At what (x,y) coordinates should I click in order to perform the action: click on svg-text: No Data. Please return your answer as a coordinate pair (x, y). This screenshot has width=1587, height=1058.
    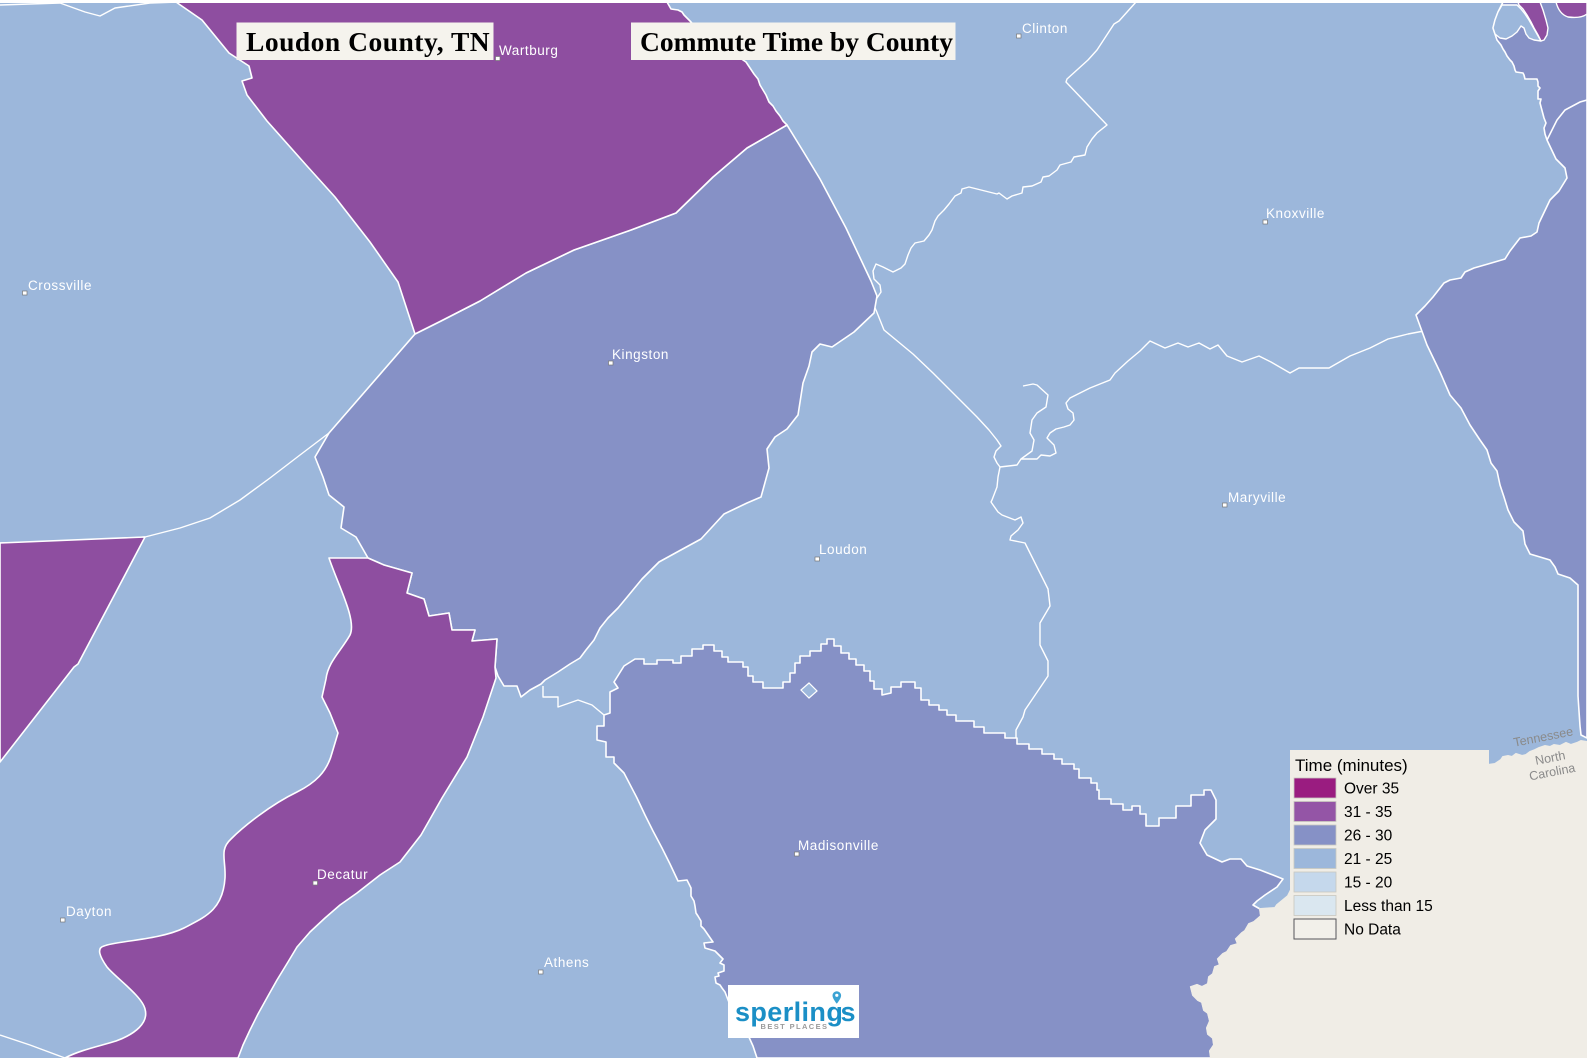
    Looking at the image, I should click on (1372, 930).